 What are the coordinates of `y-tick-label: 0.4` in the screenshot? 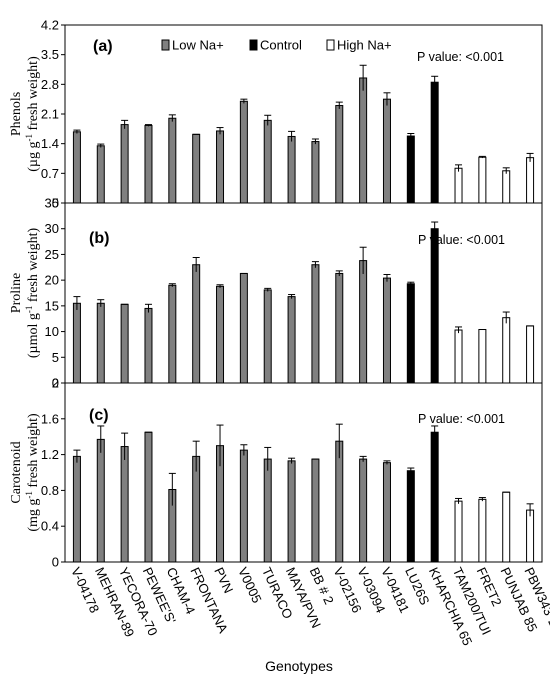 It's located at (50, 526).